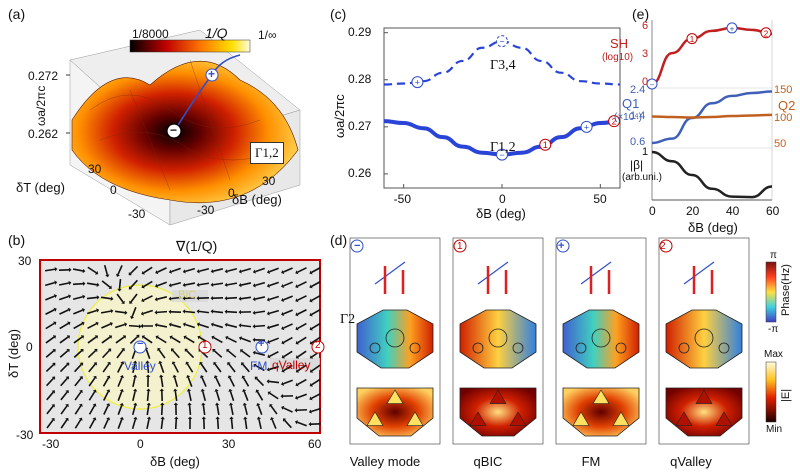 The height and width of the screenshot is (472, 800). Describe the element at coordinates (766, 33) in the screenshot. I see `sh-marker-label: 2` at that location.